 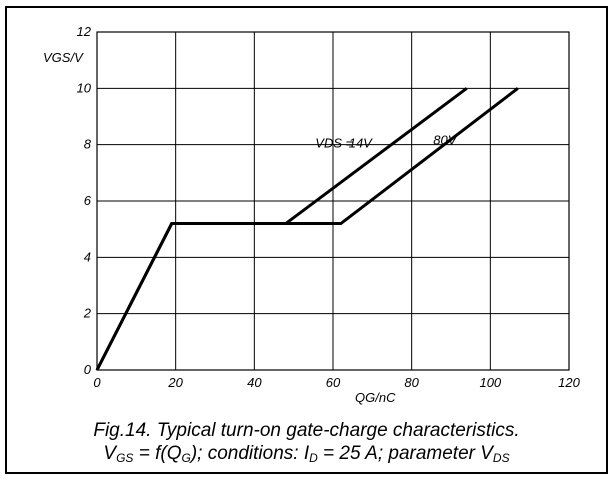 What do you see at coordinates (445, 140) in the screenshot?
I see `series-label-80v: 80V` at bounding box center [445, 140].